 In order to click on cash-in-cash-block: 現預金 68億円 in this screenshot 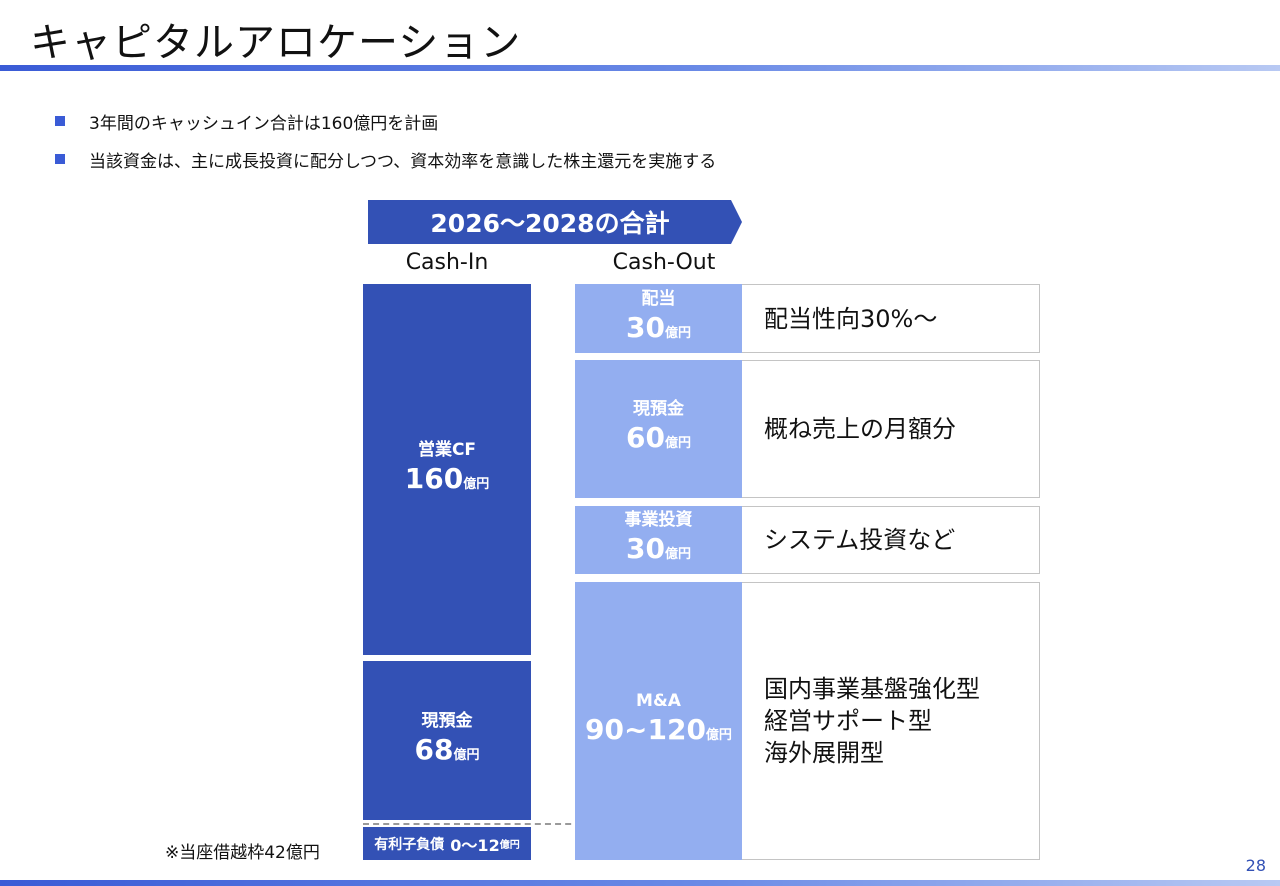, I will do `click(447, 740)`.